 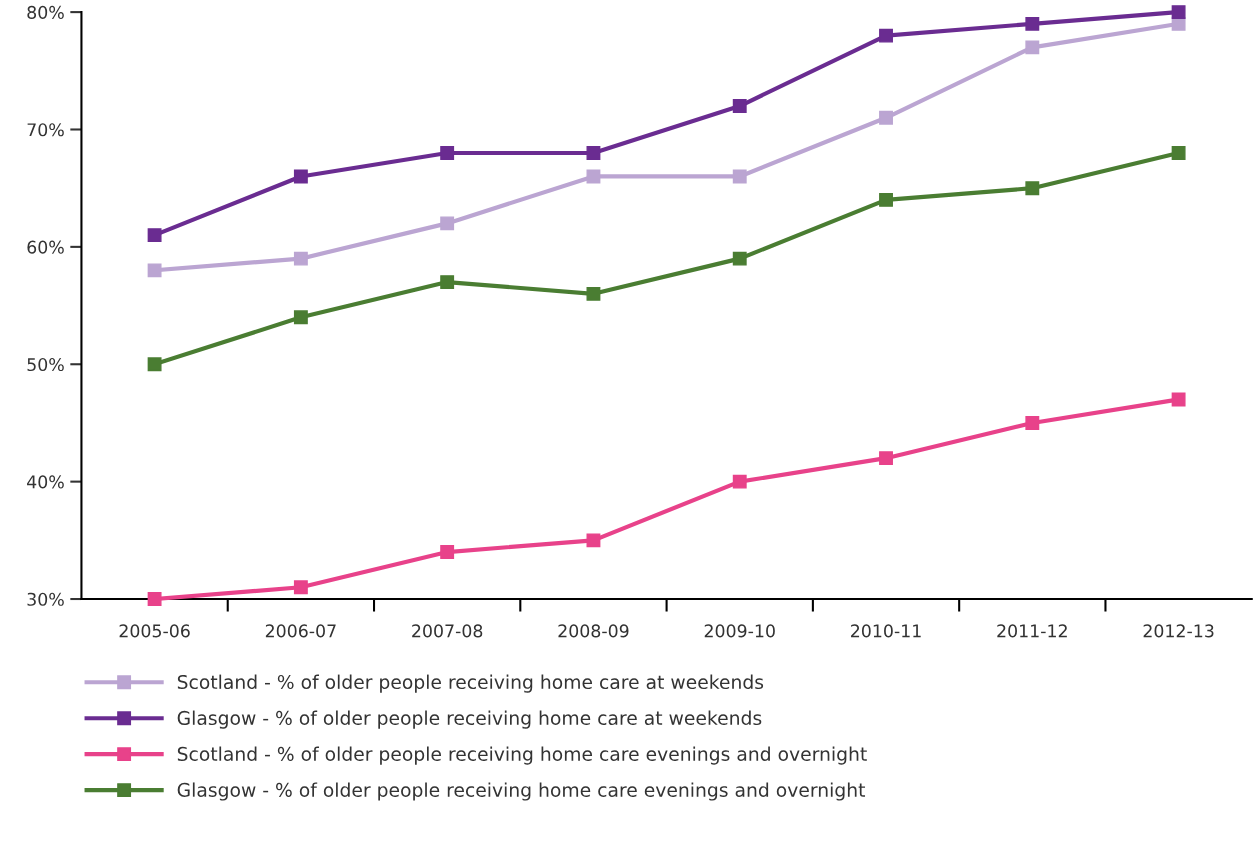 What do you see at coordinates (300, 631) in the screenshot?
I see `x-tick-label: 2006-07` at bounding box center [300, 631].